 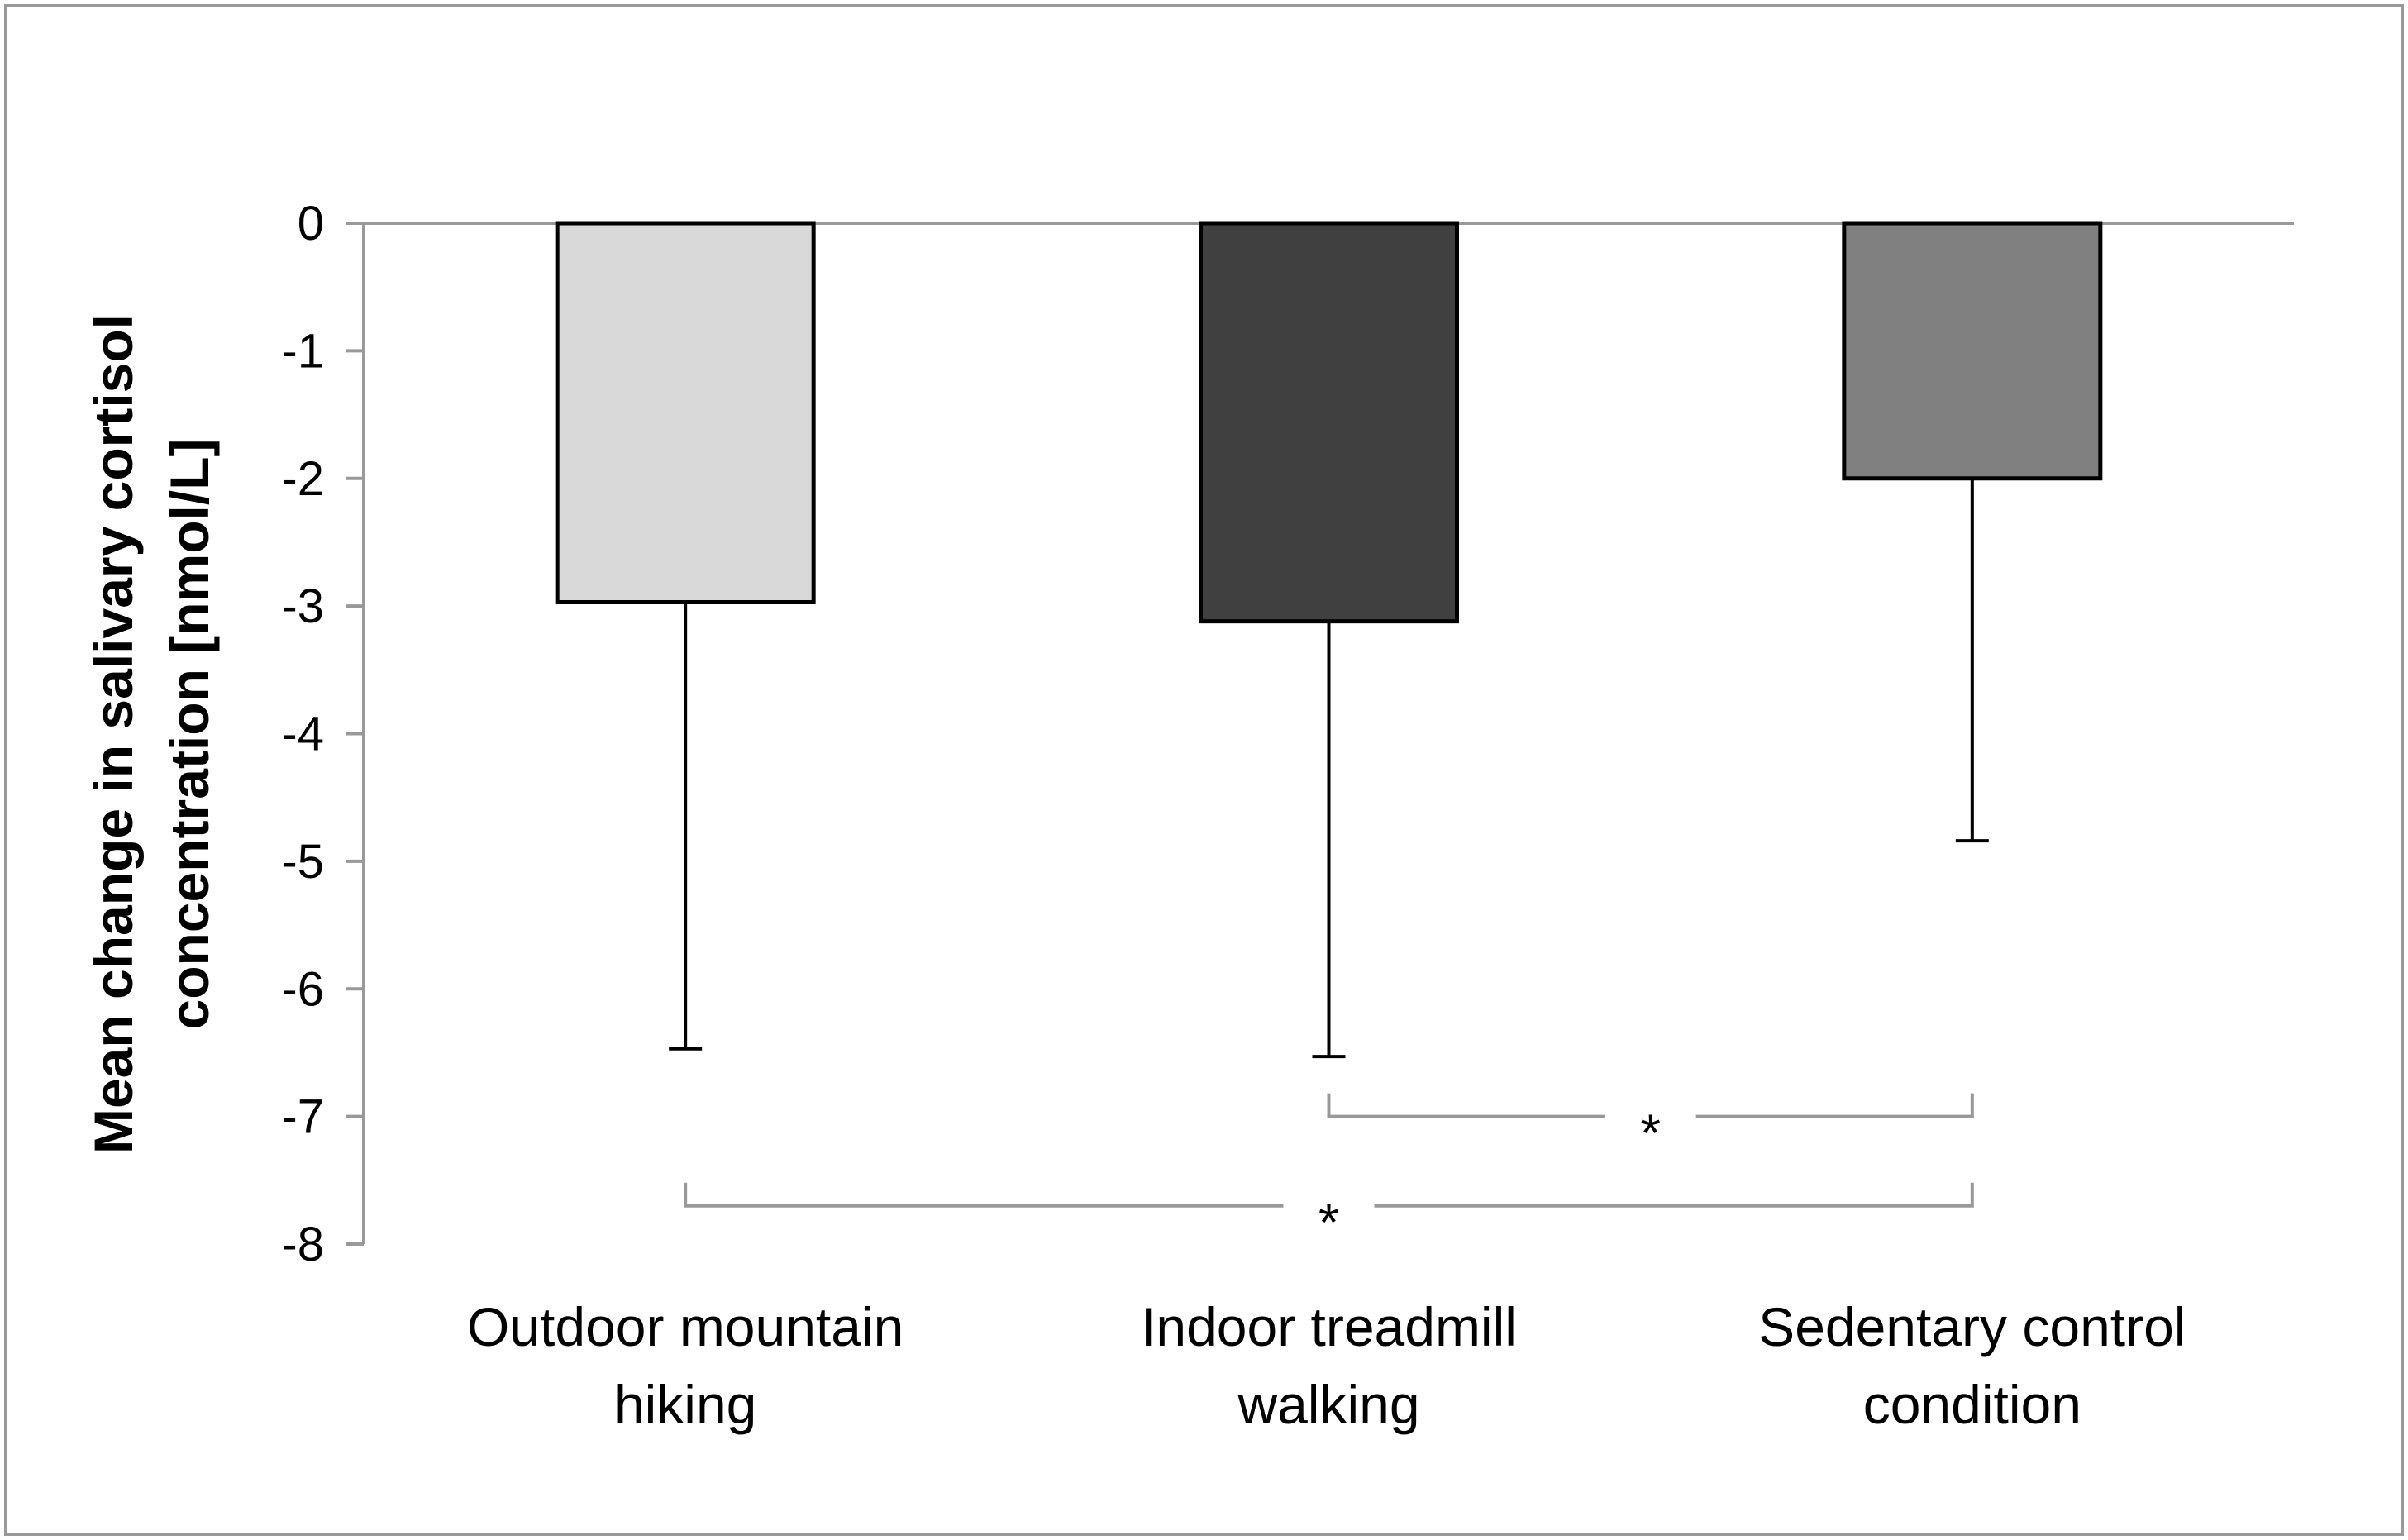 I want to click on significance-brackets, so click(x=1329, y=1150).